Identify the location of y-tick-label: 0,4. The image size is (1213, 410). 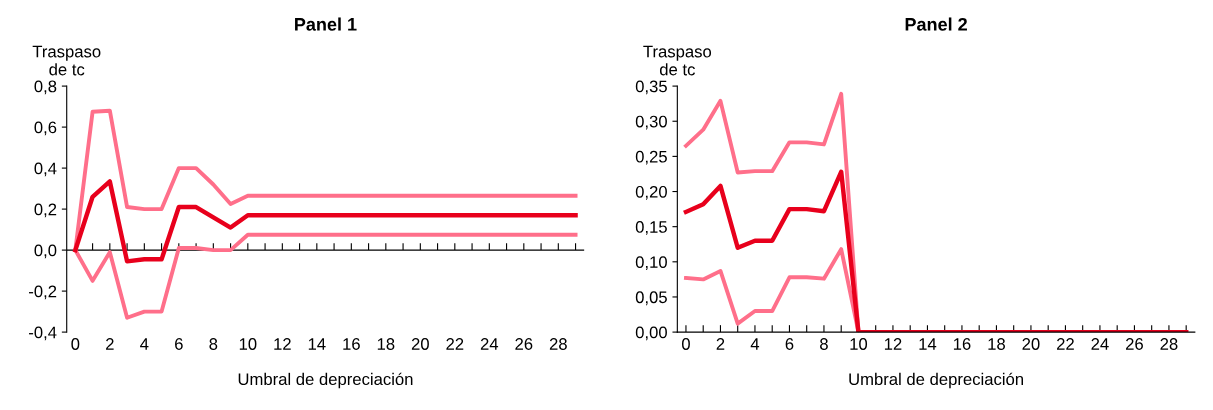
(45, 169).